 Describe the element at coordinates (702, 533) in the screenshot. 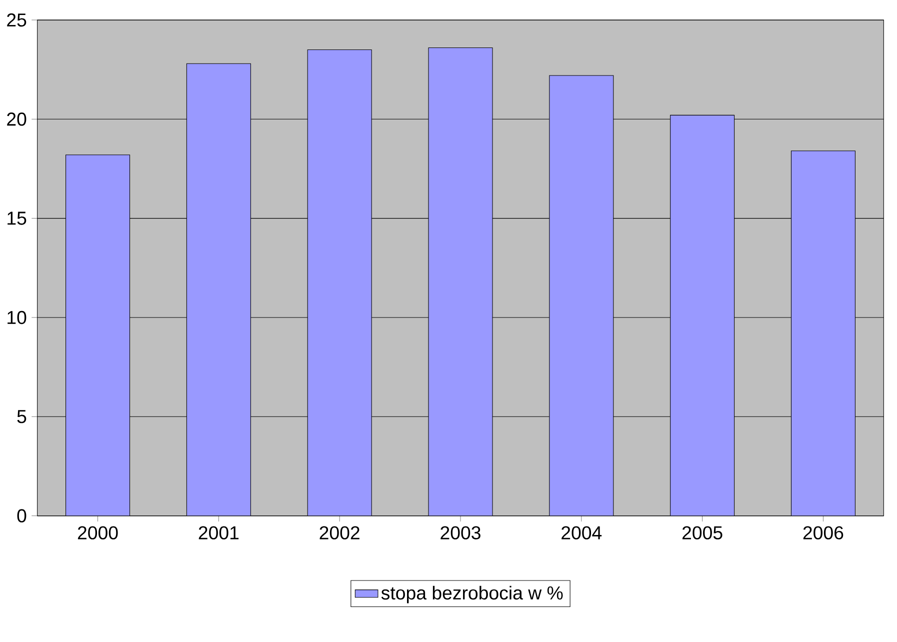

I see `x-tick-label: 2005` at that location.